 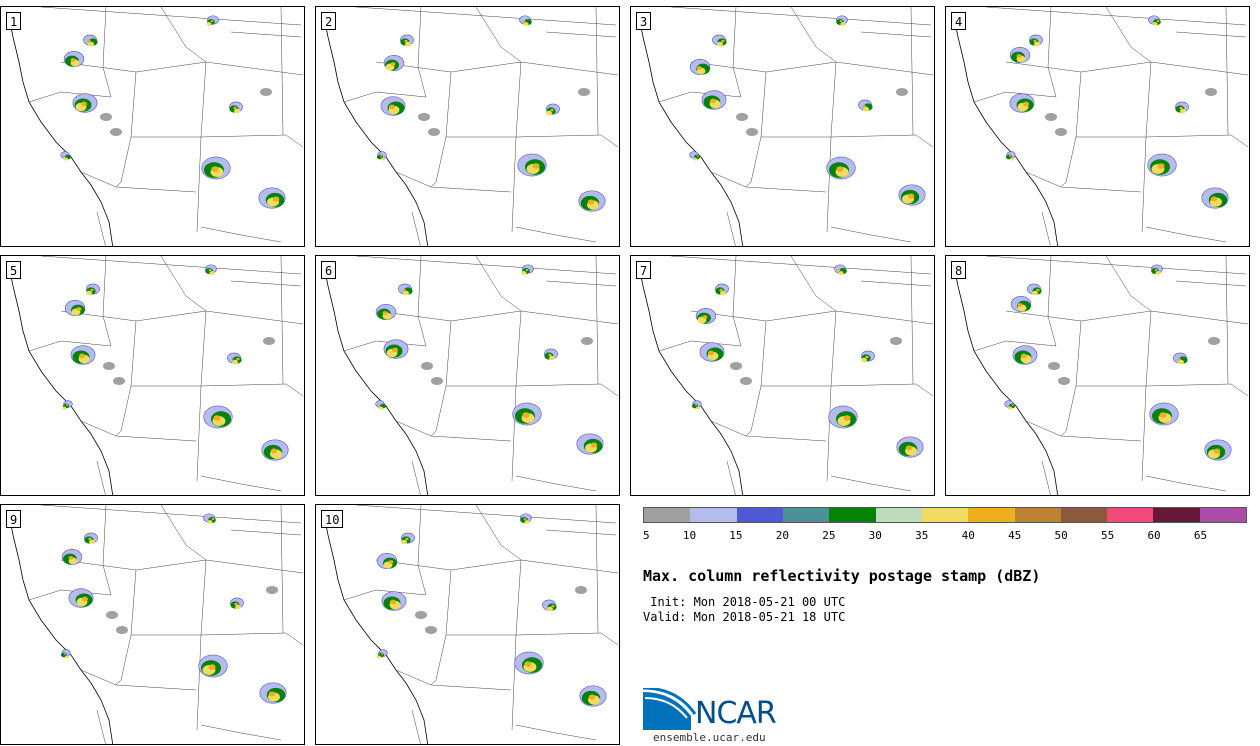 What do you see at coordinates (332, 519) in the screenshot?
I see `member-number-label: 10` at bounding box center [332, 519].